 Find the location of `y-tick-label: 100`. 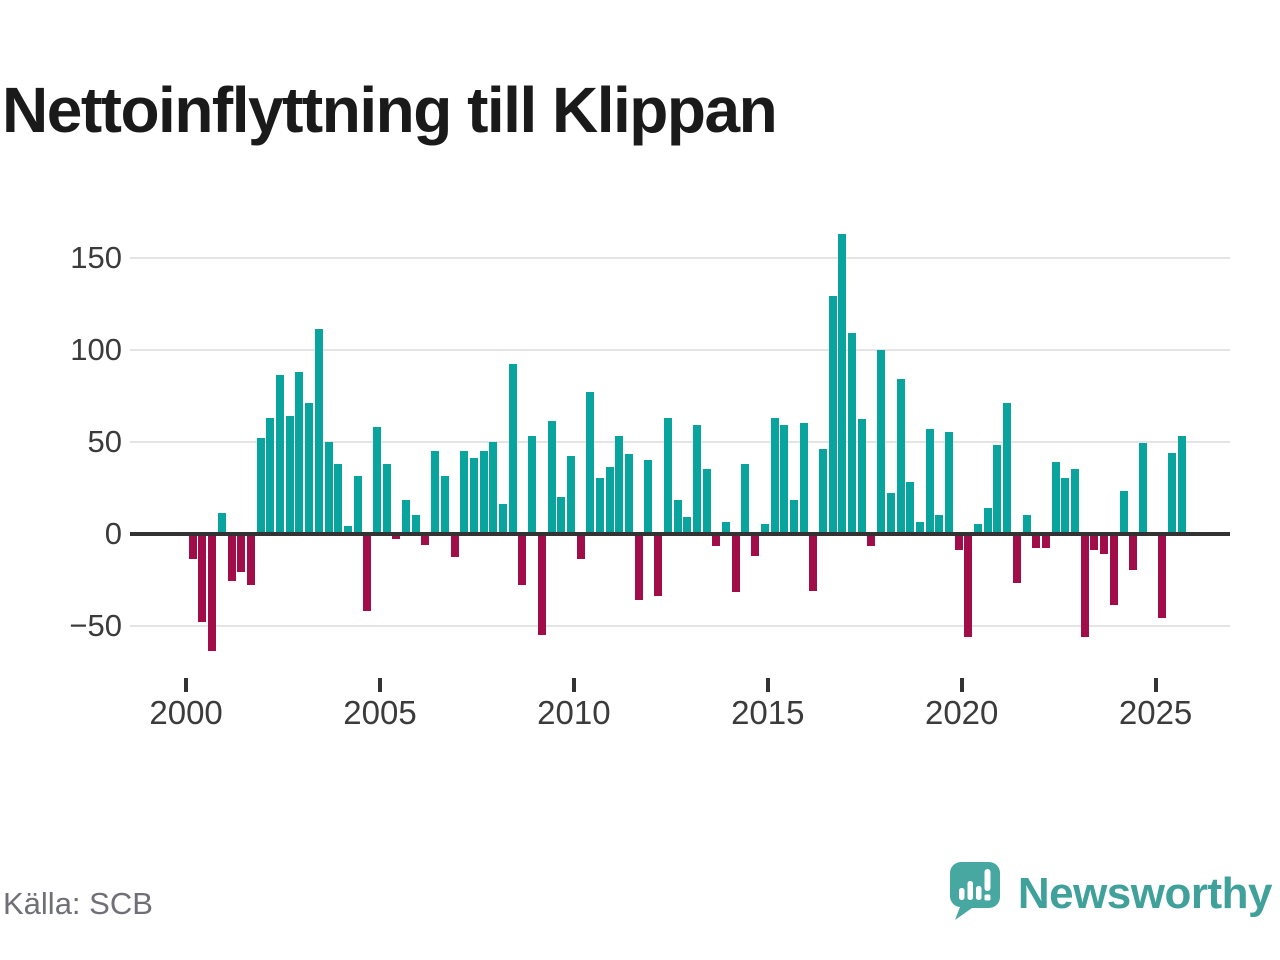

y-tick-label: 100 is located at coordinates (96, 349).